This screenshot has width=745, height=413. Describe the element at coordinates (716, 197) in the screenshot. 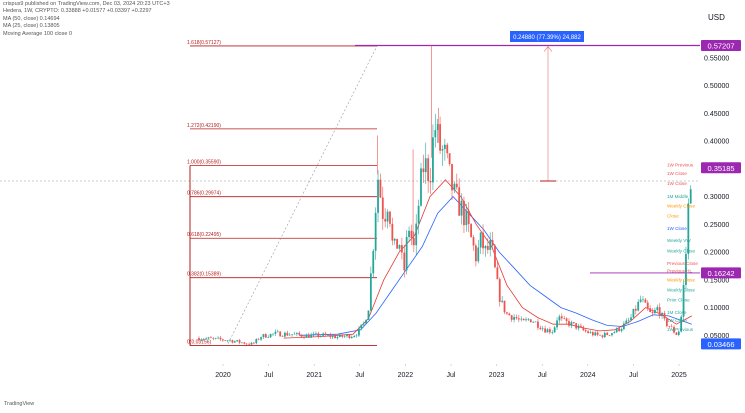

I see `y-tick-label: 0.30000` at that location.